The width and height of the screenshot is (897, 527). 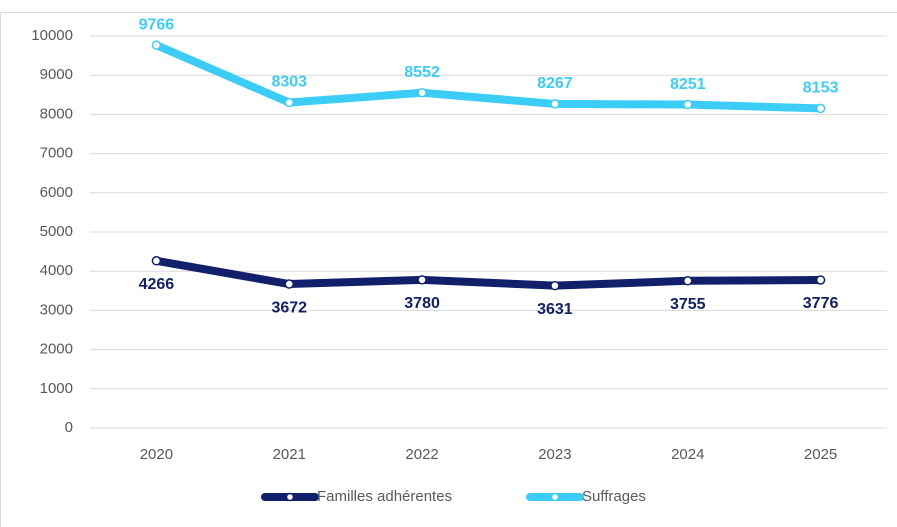 I want to click on data-label: 3776, so click(x=821, y=303).